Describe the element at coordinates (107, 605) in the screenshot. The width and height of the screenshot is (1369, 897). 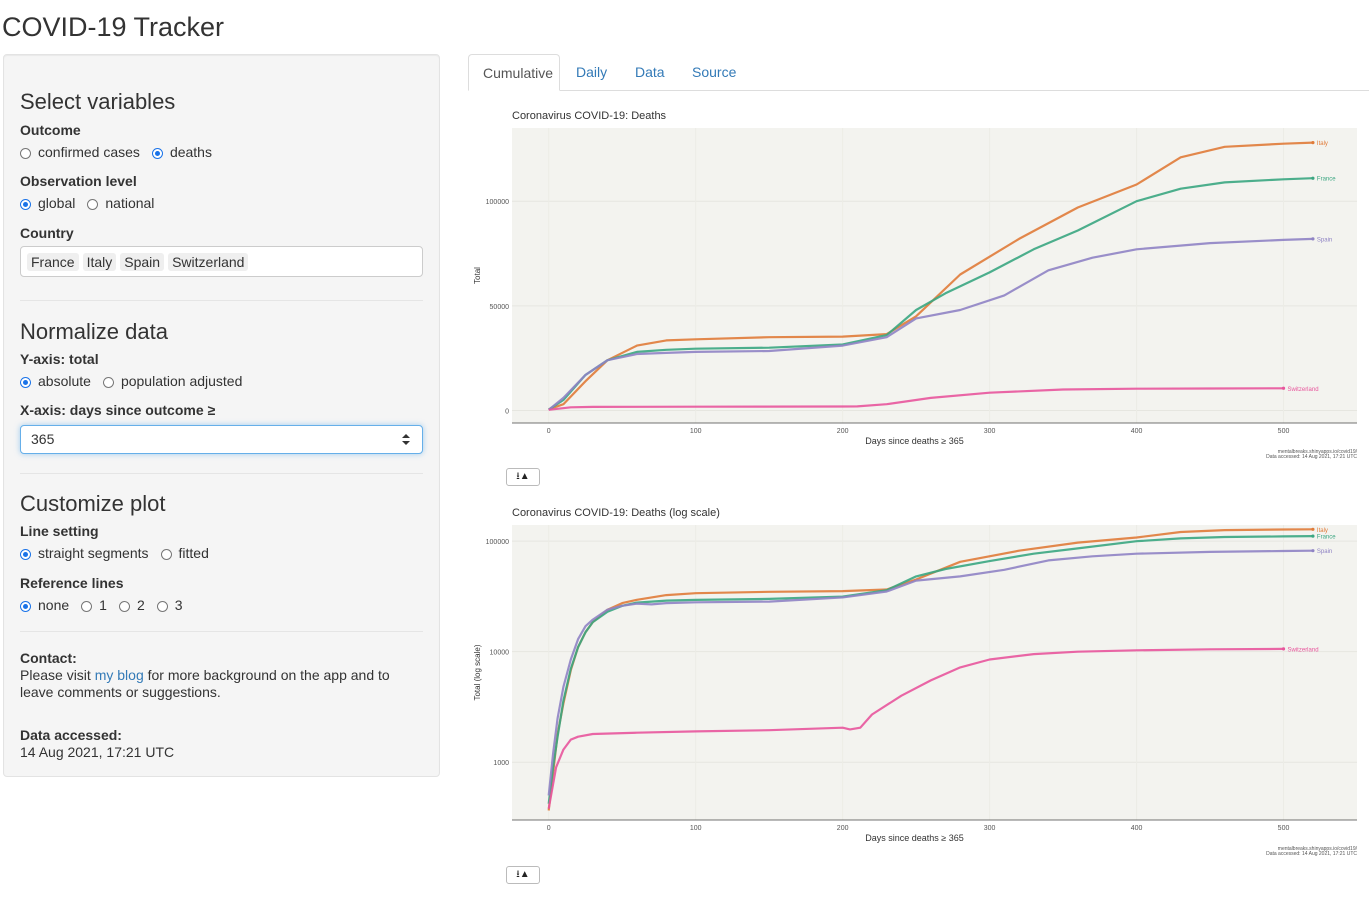
I see `reference-lines-radio-group: none 1 2 3` at that location.